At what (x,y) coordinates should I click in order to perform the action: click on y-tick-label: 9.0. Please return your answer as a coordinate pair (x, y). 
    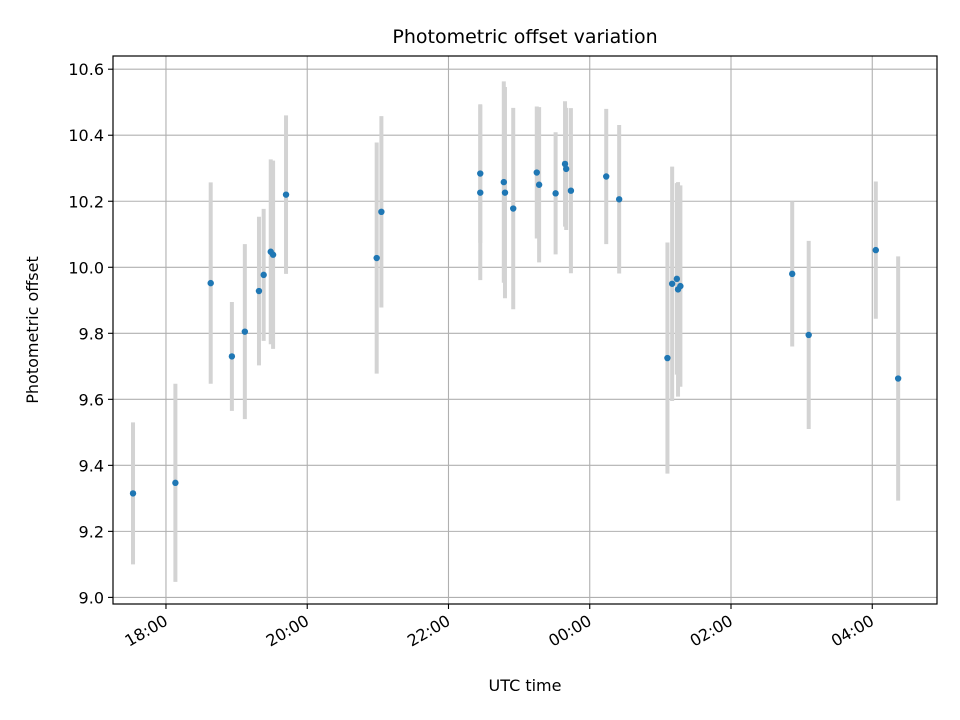
    Looking at the image, I should click on (91, 597).